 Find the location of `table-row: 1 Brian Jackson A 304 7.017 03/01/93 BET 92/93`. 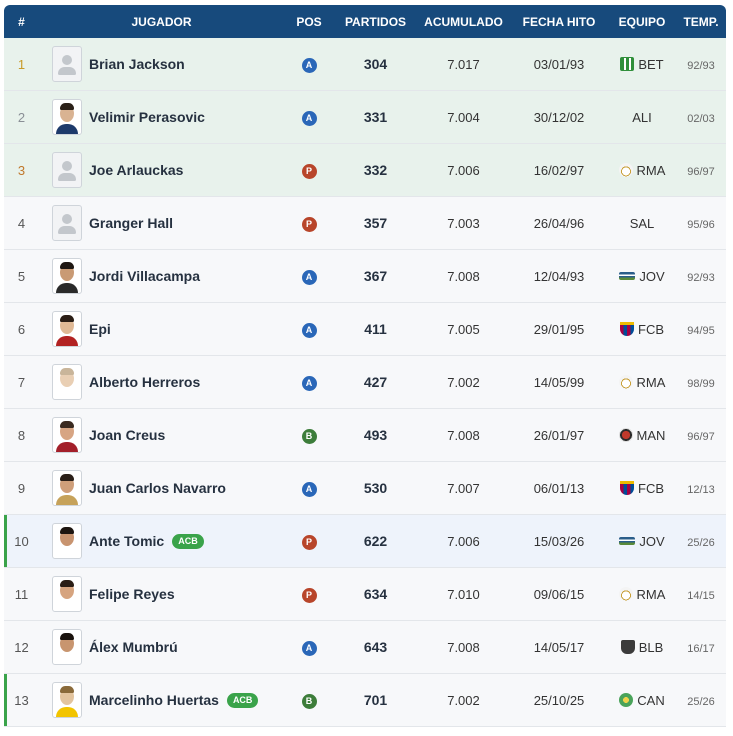

table-row: 1 Brian Jackson A 304 7.017 03/01/93 BET 92/93 is located at coordinates (365, 64).